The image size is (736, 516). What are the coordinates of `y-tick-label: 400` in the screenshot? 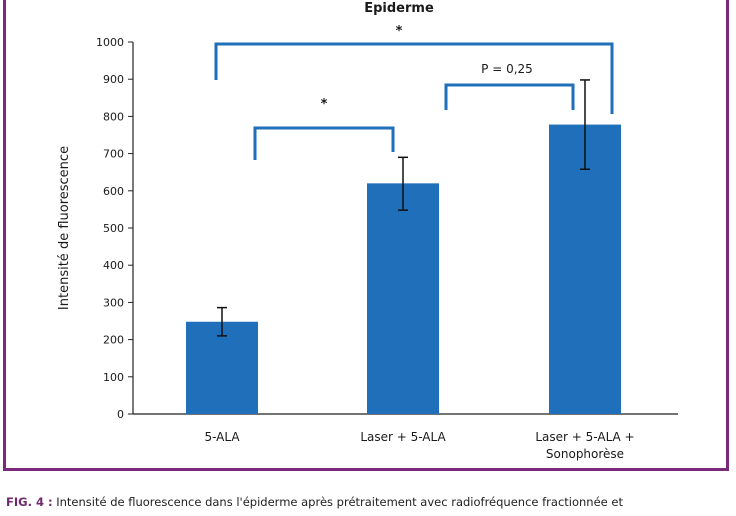 It's located at (113, 265).